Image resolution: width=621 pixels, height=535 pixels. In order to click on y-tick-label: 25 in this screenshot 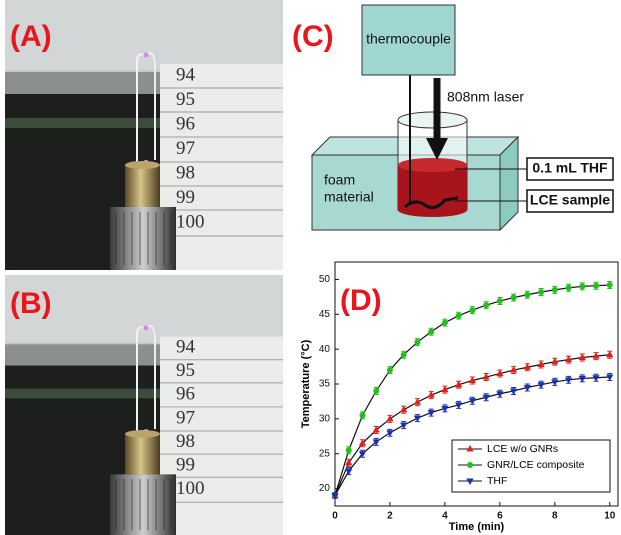, I will do `click(325, 453)`.